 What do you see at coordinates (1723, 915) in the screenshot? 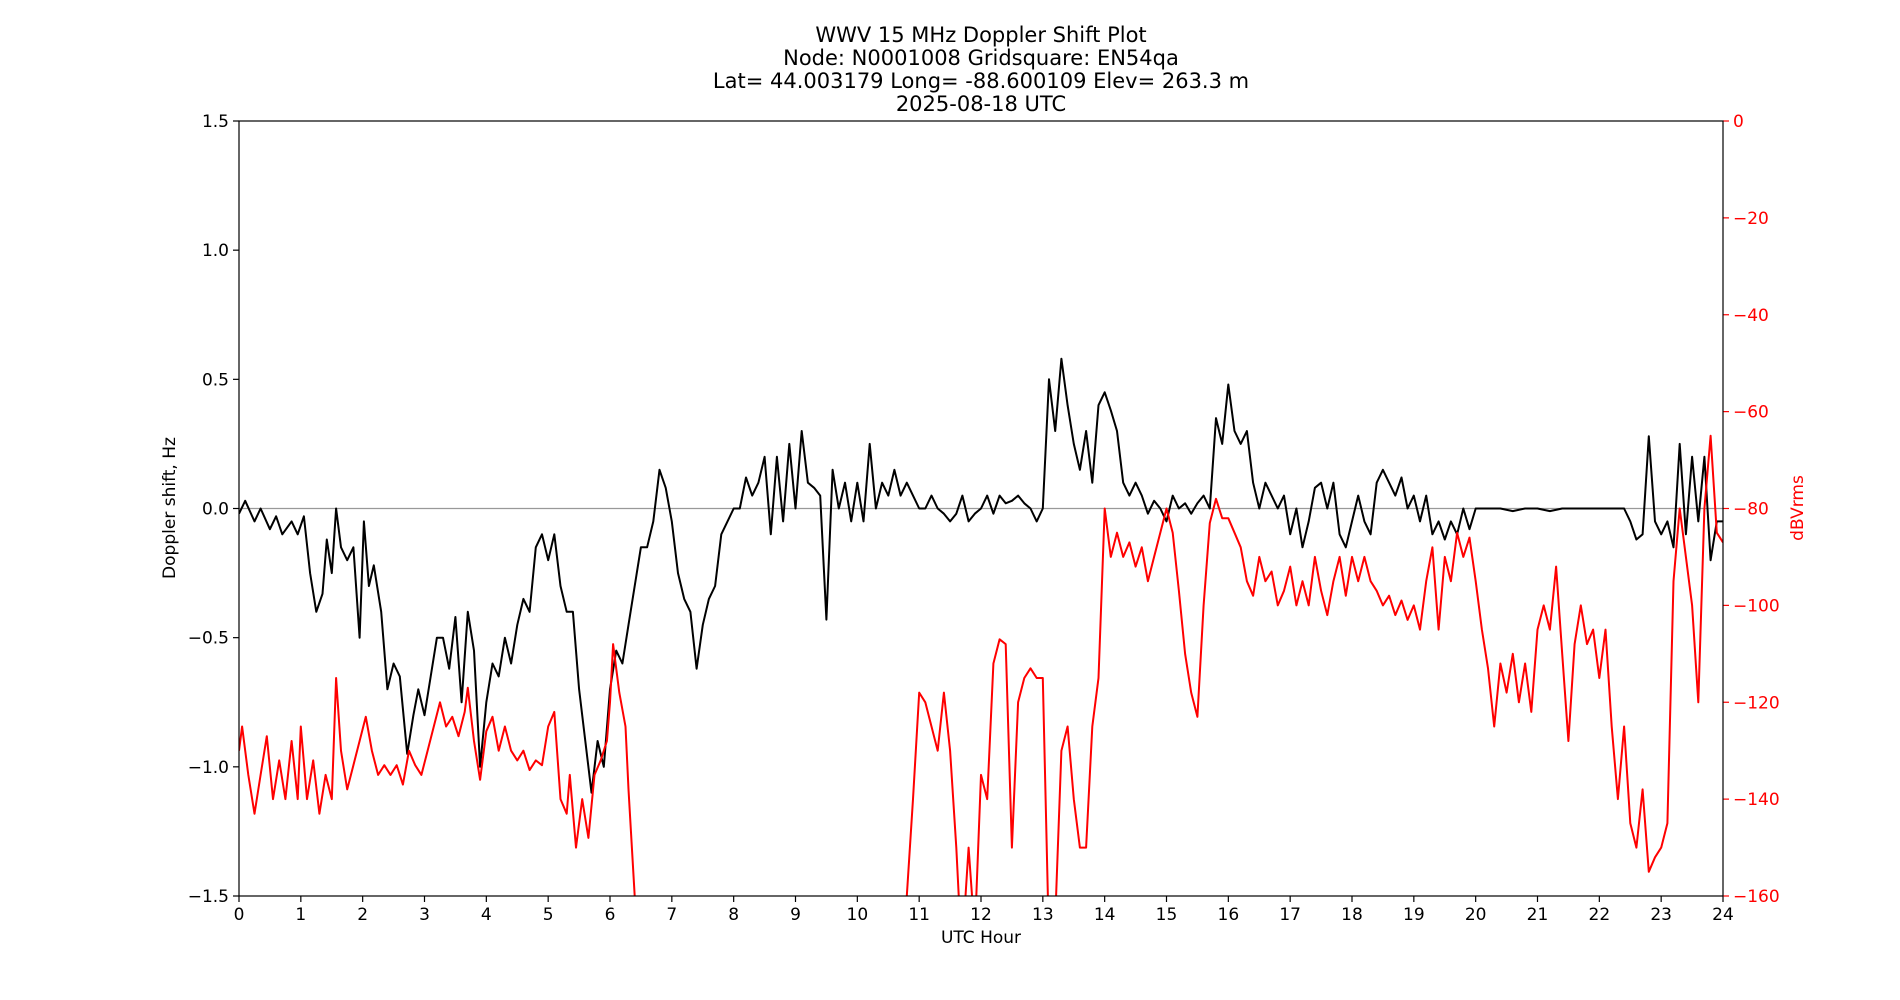
I see `x-tick-label: 24` at bounding box center [1723, 915].